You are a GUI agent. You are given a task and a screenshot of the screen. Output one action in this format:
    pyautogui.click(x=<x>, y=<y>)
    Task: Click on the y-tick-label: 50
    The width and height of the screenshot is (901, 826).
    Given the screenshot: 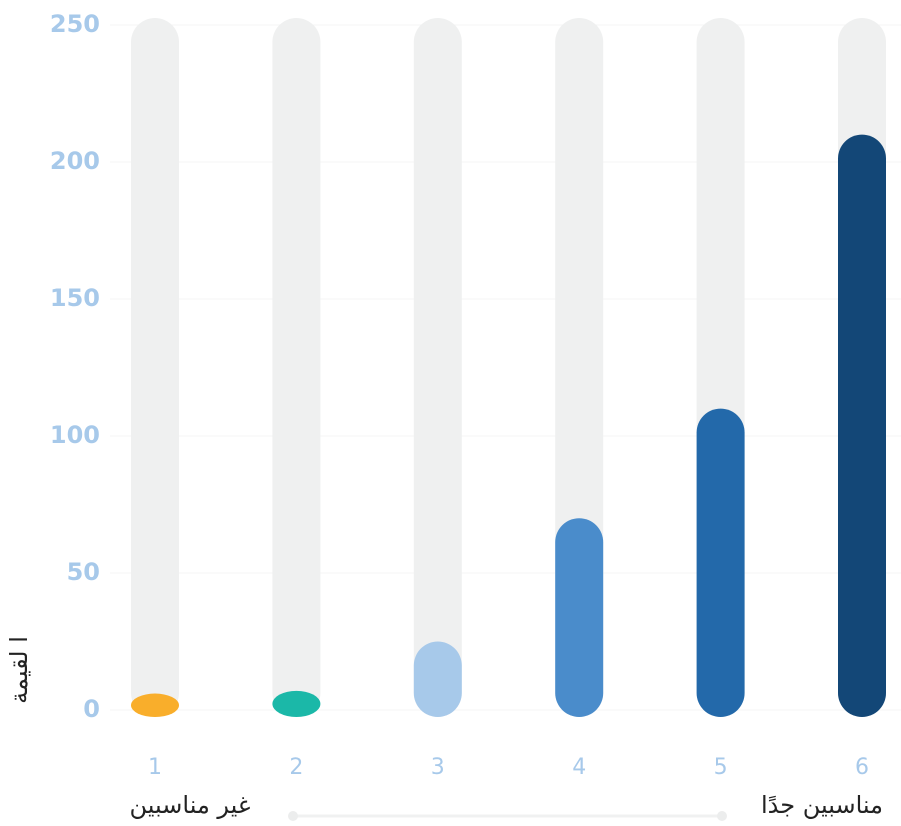 What is the action you would take?
    pyautogui.click(x=83, y=572)
    